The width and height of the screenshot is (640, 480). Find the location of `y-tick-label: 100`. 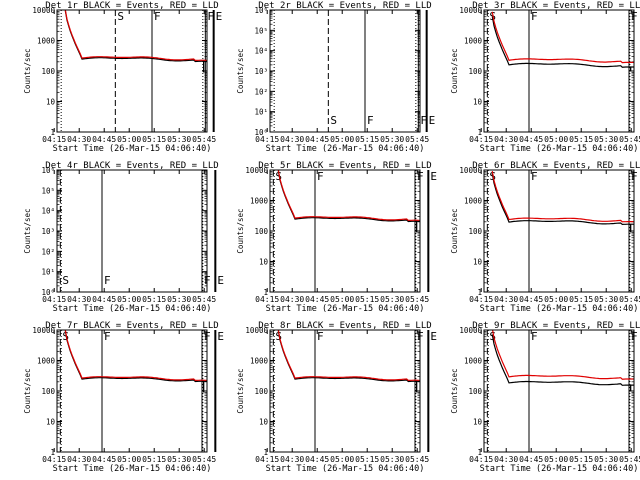

y-tick-label: 100 is located at coordinates (48, 391).